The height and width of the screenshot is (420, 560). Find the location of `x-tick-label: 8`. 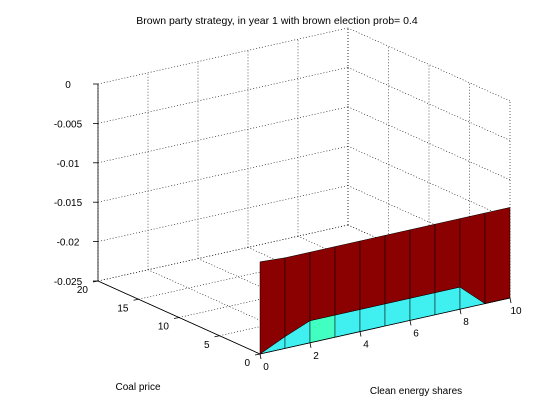

x-tick-label: 8 is located at coordinates (466, 322).